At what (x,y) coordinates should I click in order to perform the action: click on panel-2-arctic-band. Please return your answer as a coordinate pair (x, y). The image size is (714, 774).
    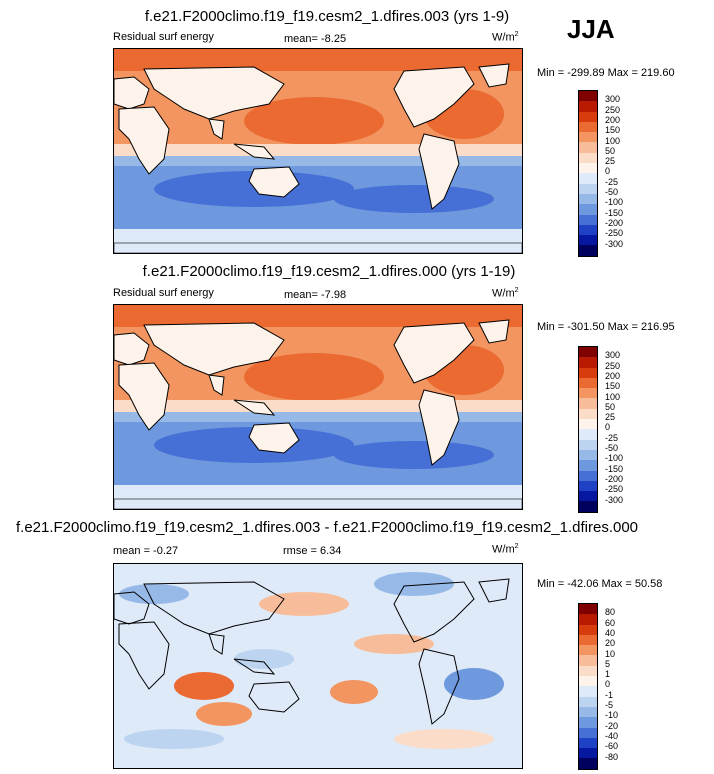
    Looking at the image, I should click on (318, 316).